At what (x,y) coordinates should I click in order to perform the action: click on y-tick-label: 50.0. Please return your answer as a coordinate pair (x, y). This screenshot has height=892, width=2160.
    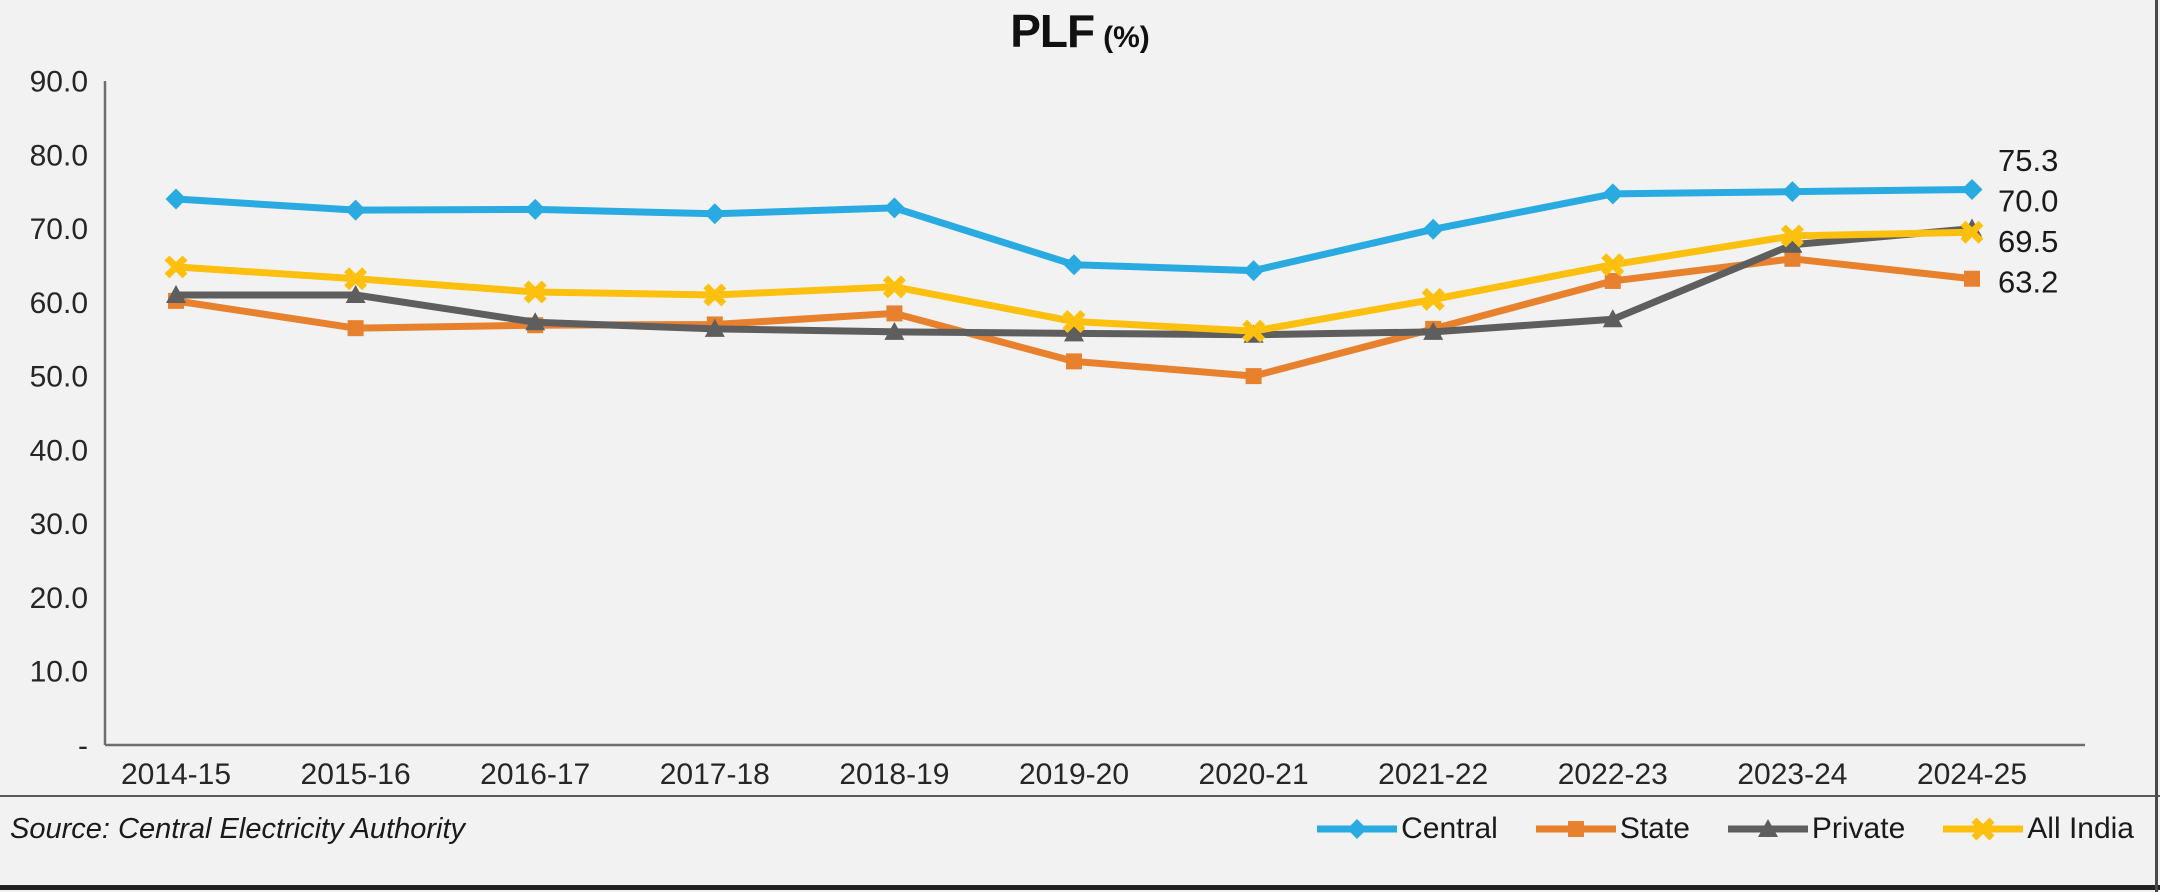
    Looking at the image, I should click on (59, 377).